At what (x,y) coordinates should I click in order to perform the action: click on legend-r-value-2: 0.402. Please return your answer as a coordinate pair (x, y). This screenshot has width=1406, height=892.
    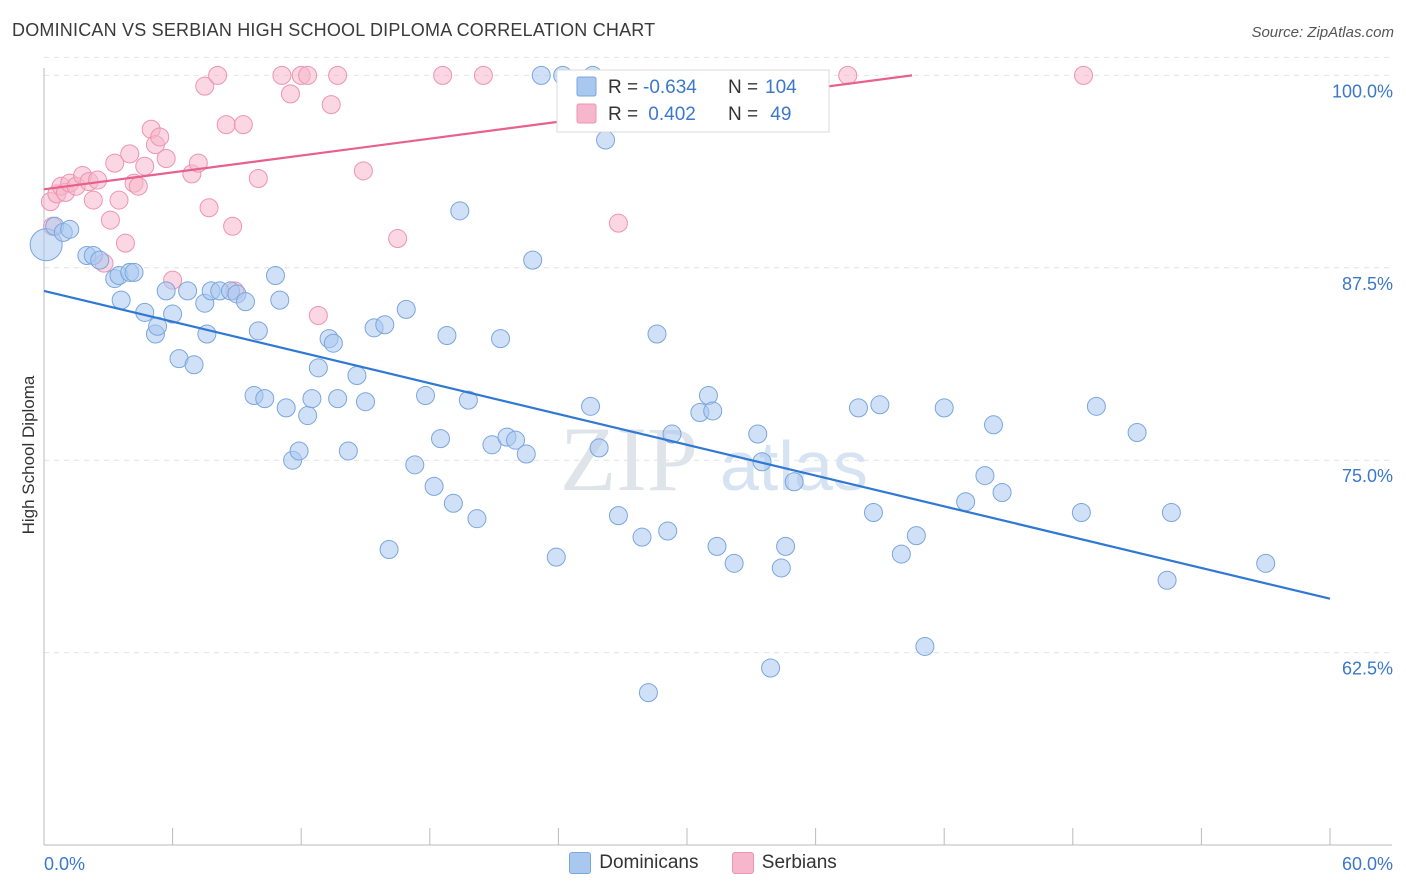
    Looking at the image, I should click on (669, 114).